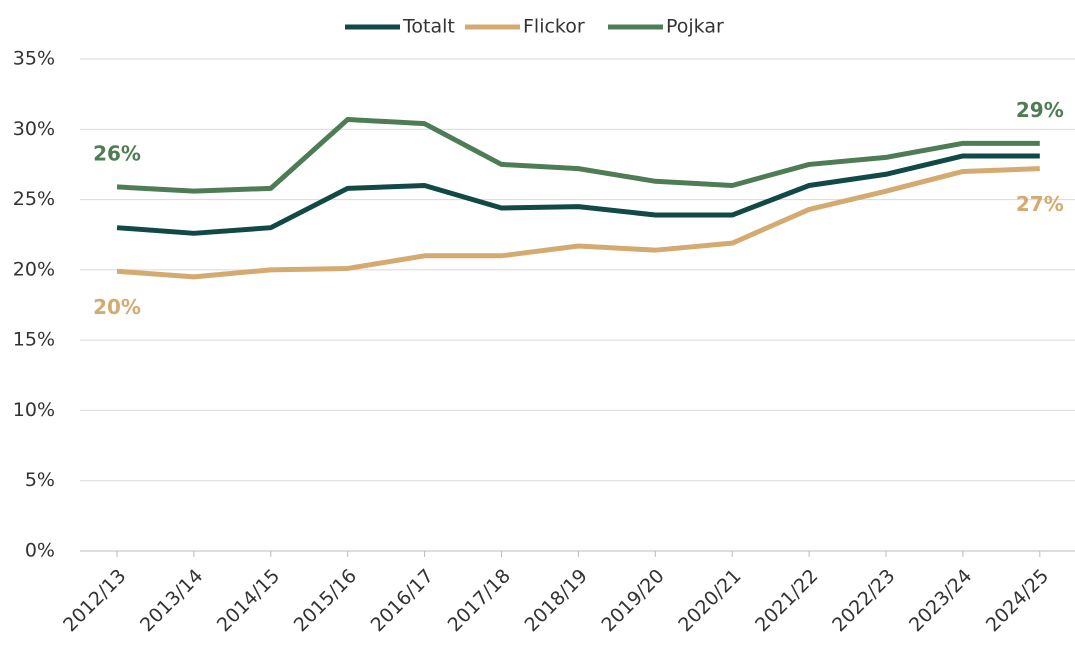 This screenshot has height=648, width=1075. What do you see at coordinates (94, 600) in the screenshot?
I see `x-tick-label: 2012/13` at bounding box center [94, 600].